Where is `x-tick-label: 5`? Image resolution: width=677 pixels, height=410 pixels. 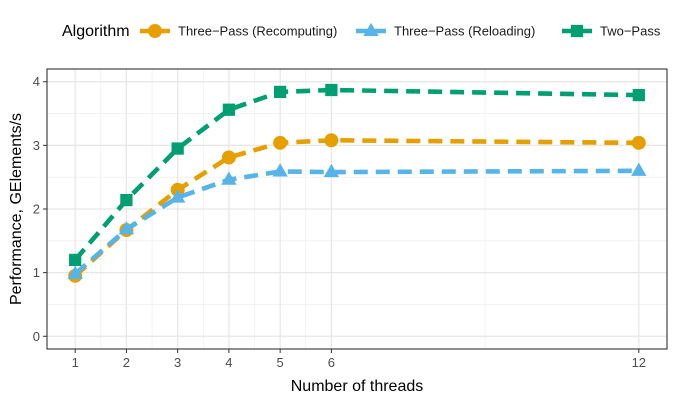 x-tick-label: 5 is located at coordinates (280, 362).